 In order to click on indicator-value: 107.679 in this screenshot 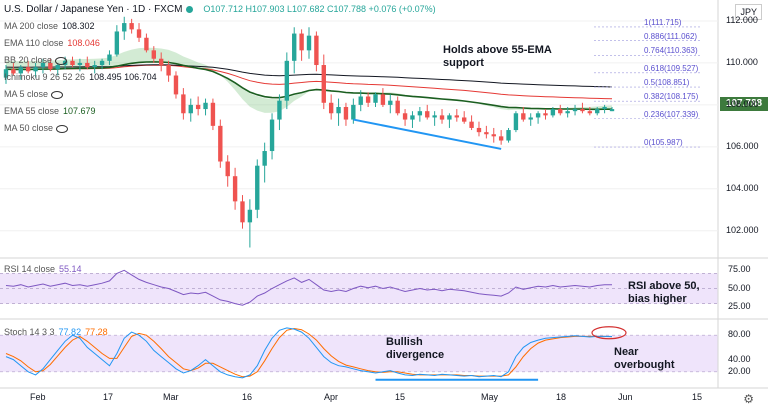, I will do `click(79, 111)`.